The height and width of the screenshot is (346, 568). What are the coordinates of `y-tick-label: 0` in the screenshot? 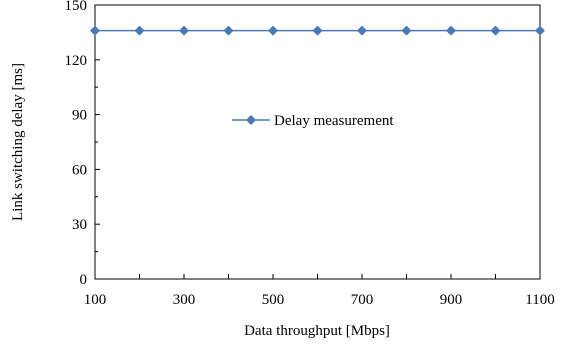 It's located at (84, 280).